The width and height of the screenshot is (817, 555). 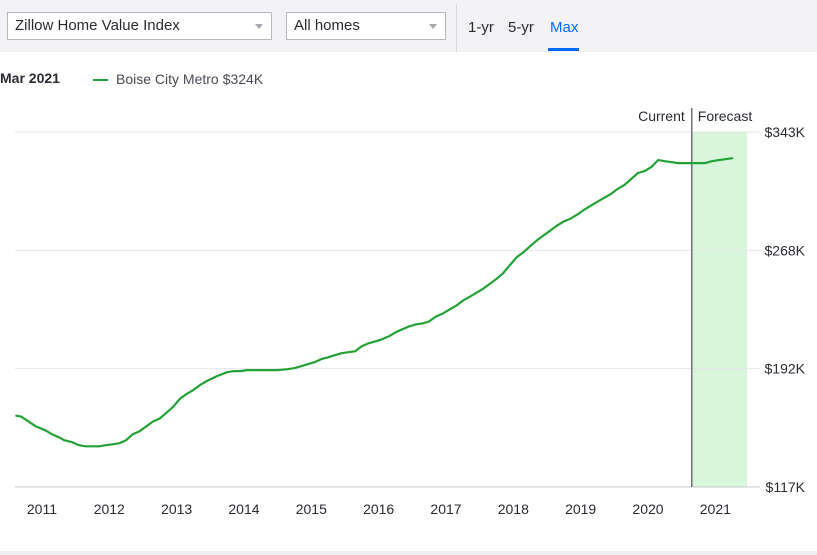 I want to click on metric-select-value: Zillow Home Value Index, so click(x=97, y=25).